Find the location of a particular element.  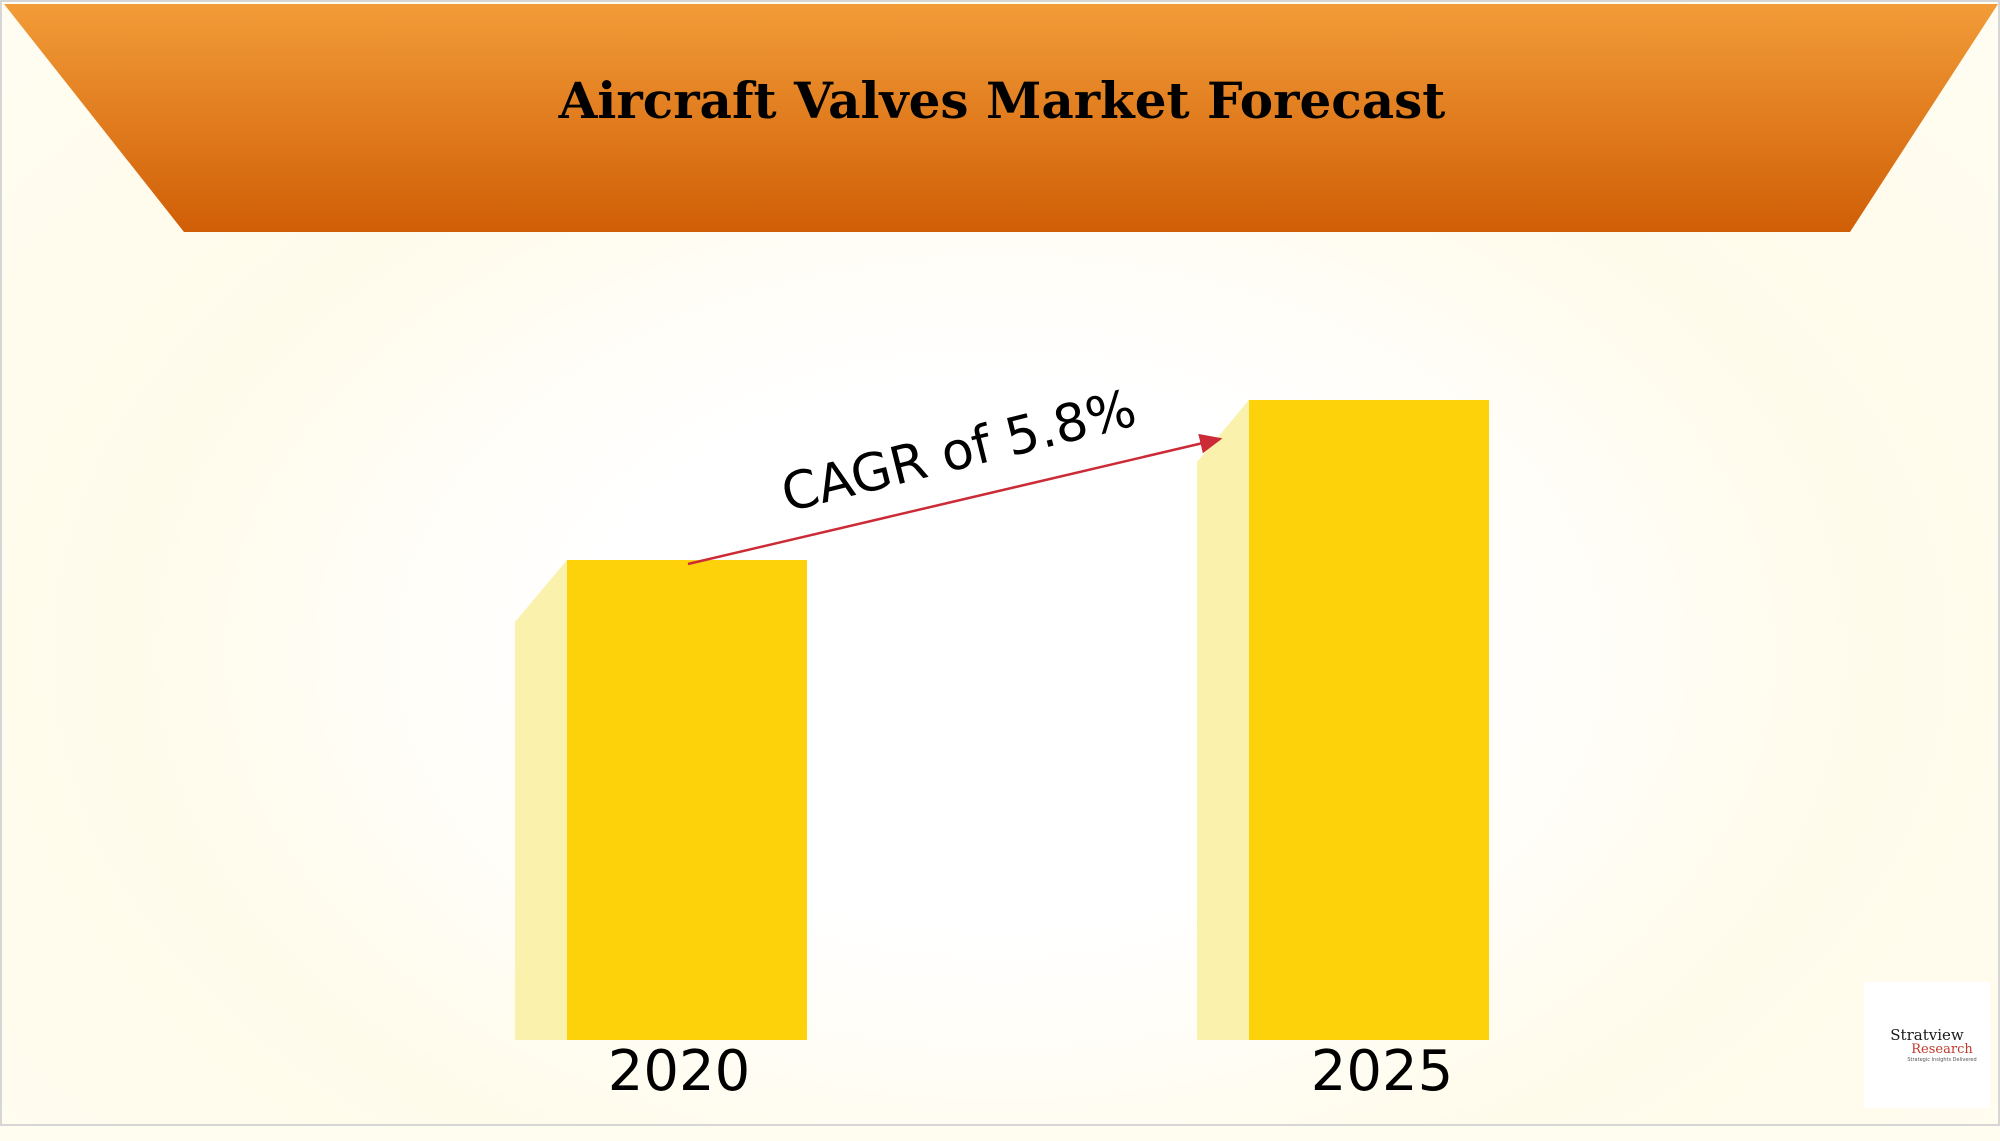

bar-side-2025 is located at coordinates (1223, 720).